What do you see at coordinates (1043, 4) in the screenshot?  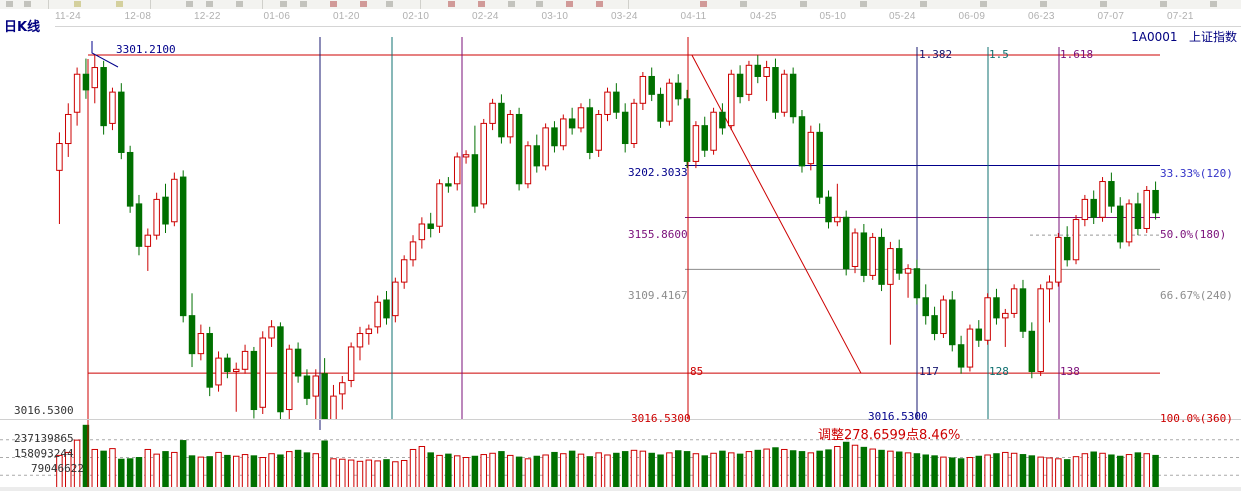 I see `period7-icon` at bounding box center [1043, 4].